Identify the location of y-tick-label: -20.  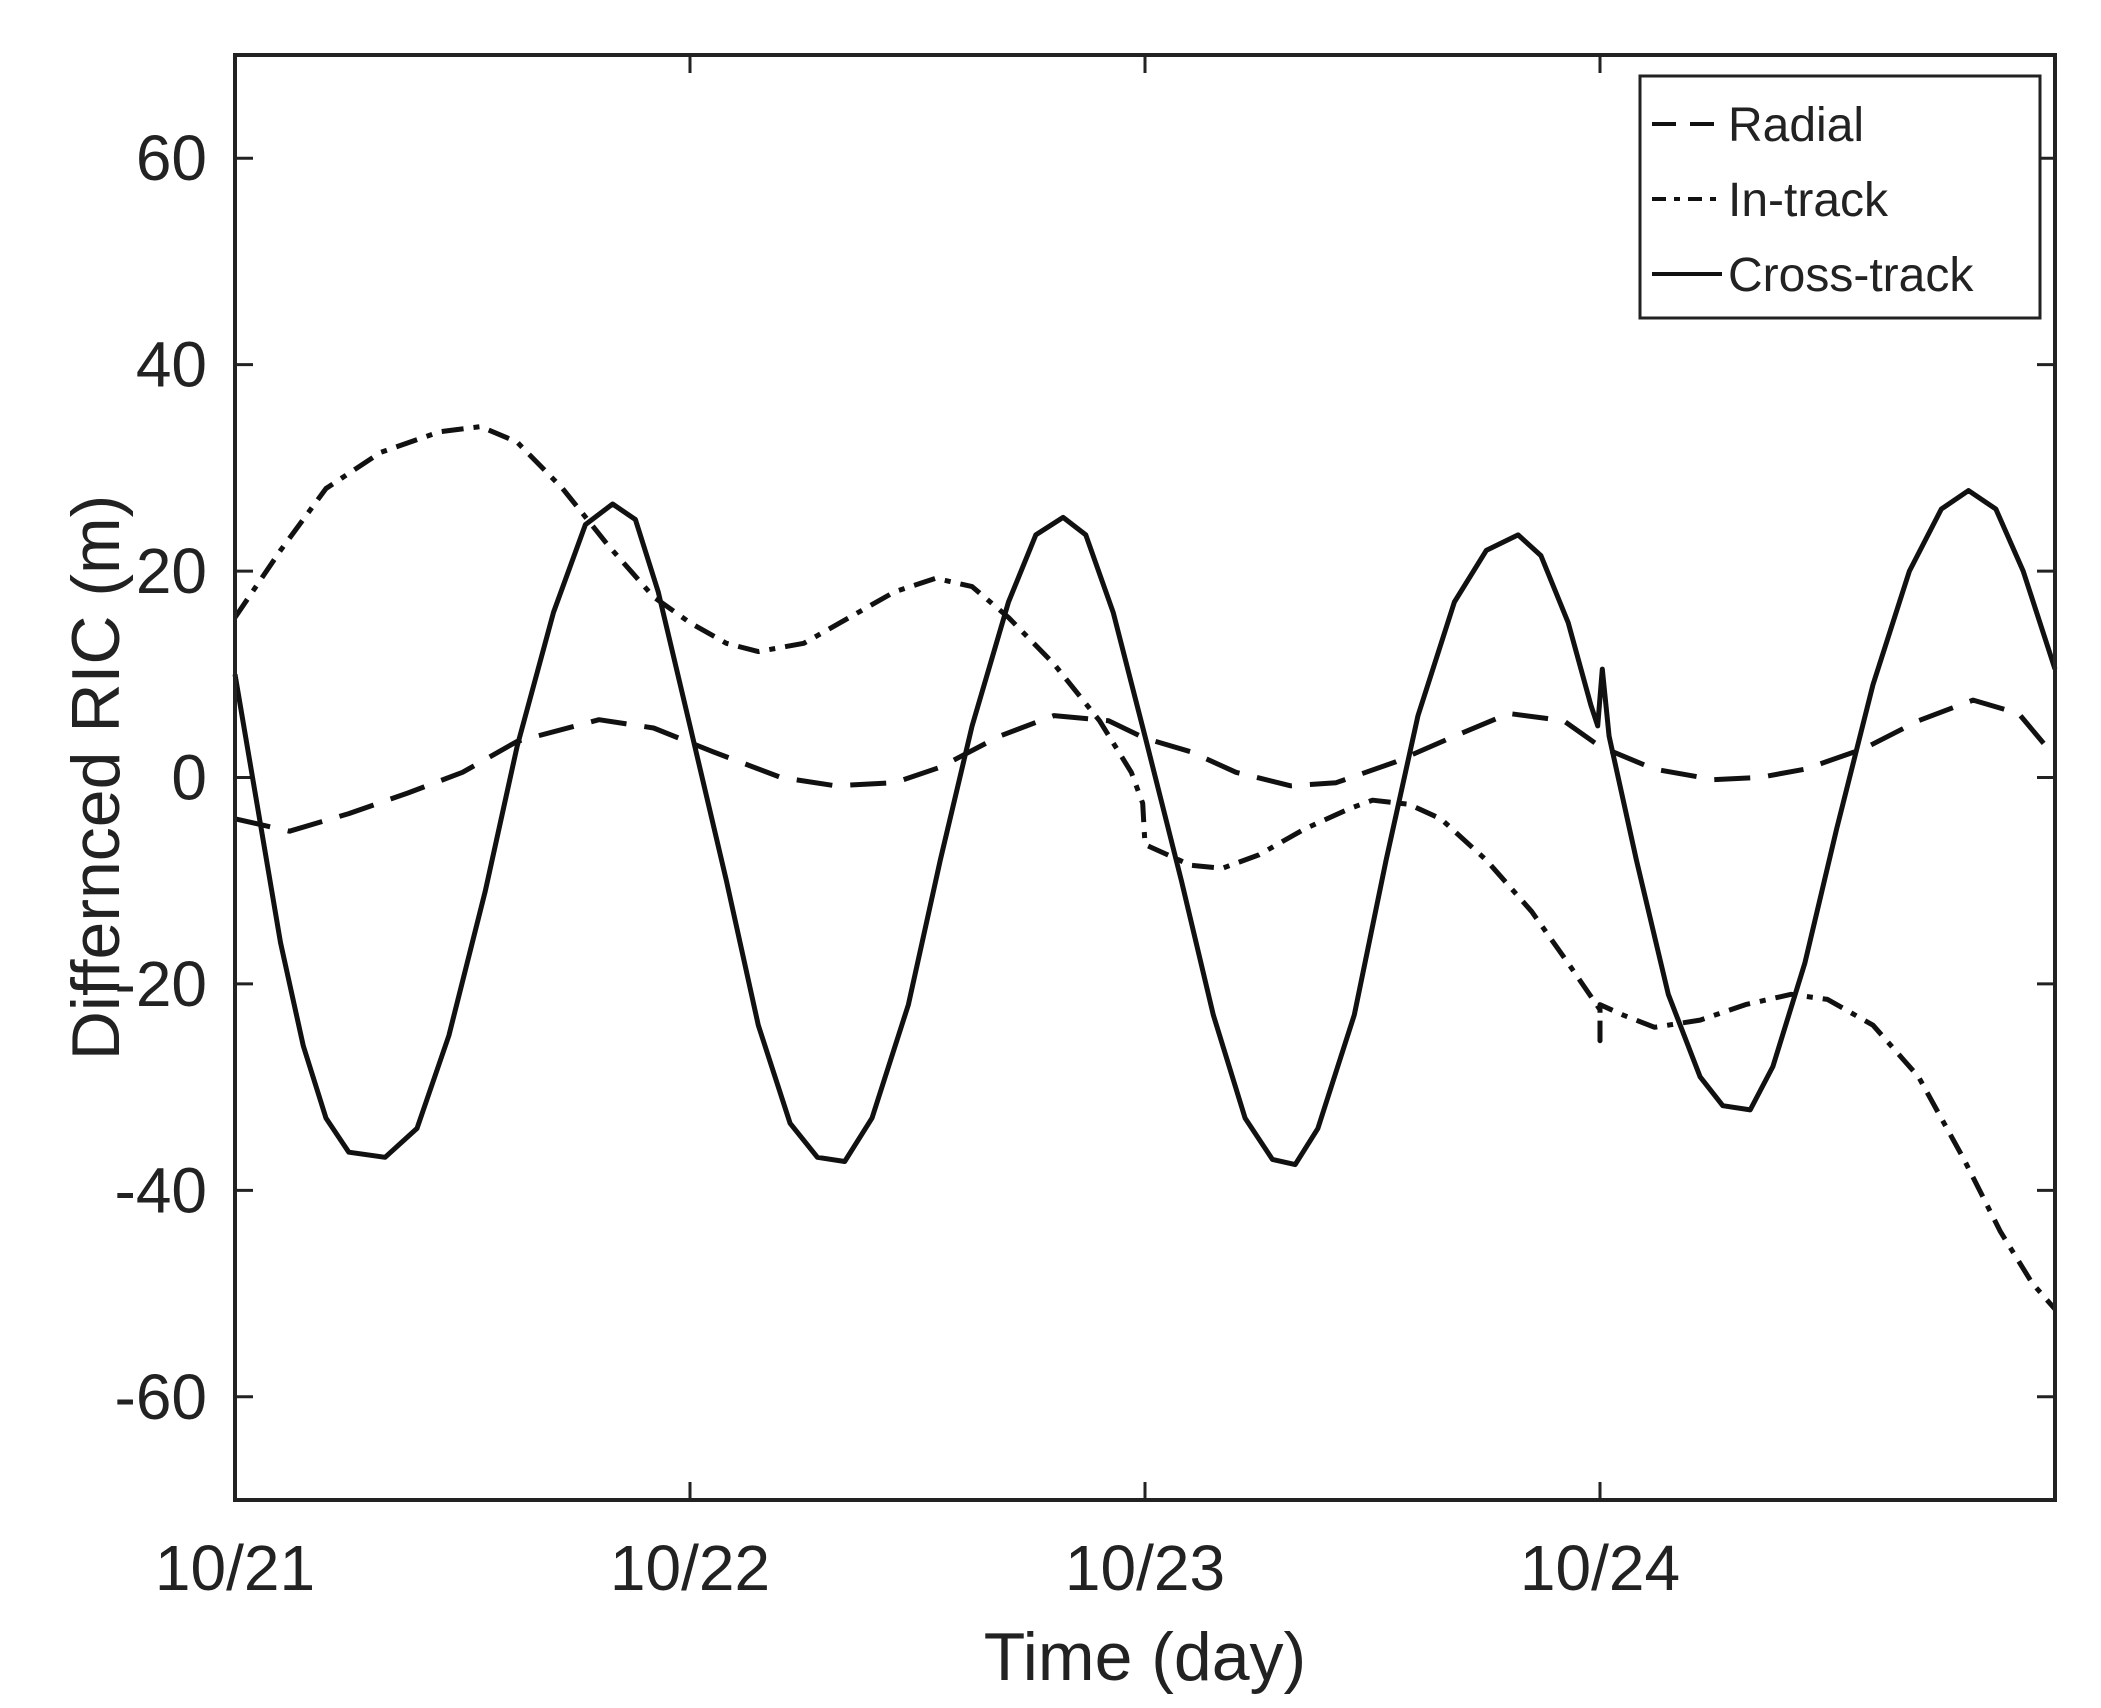
(161, 984).